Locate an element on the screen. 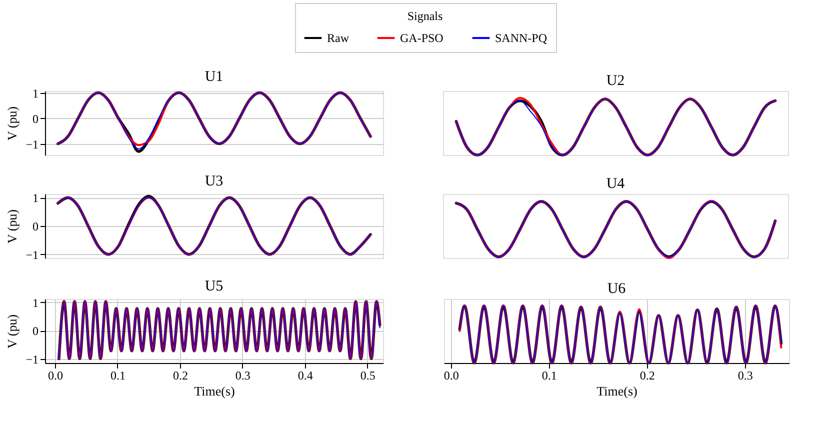  legend-label: SANN-PQ is located at coordinates (521, 38).